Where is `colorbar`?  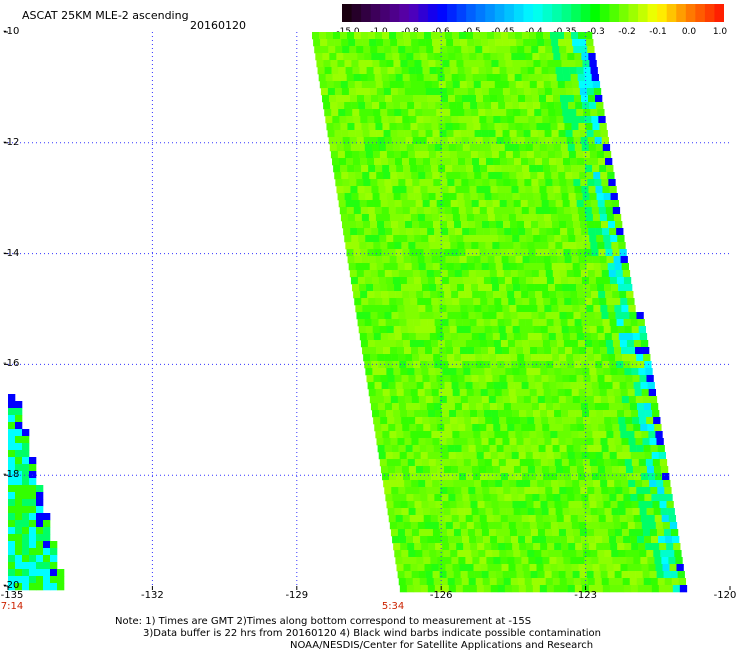
colorbar is located at coordinates (533, 13).